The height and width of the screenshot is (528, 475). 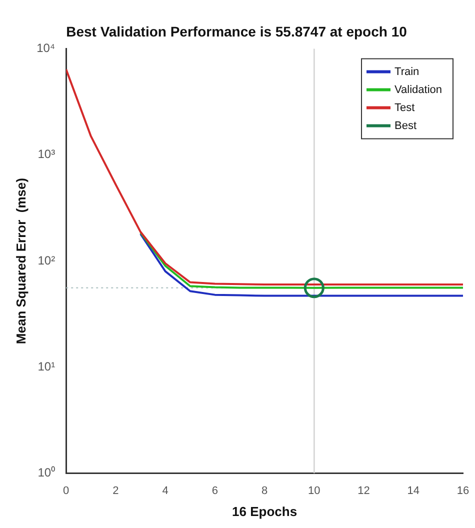 I want to click on y-tick-label: 10⁰, so click(x=47, y=473).